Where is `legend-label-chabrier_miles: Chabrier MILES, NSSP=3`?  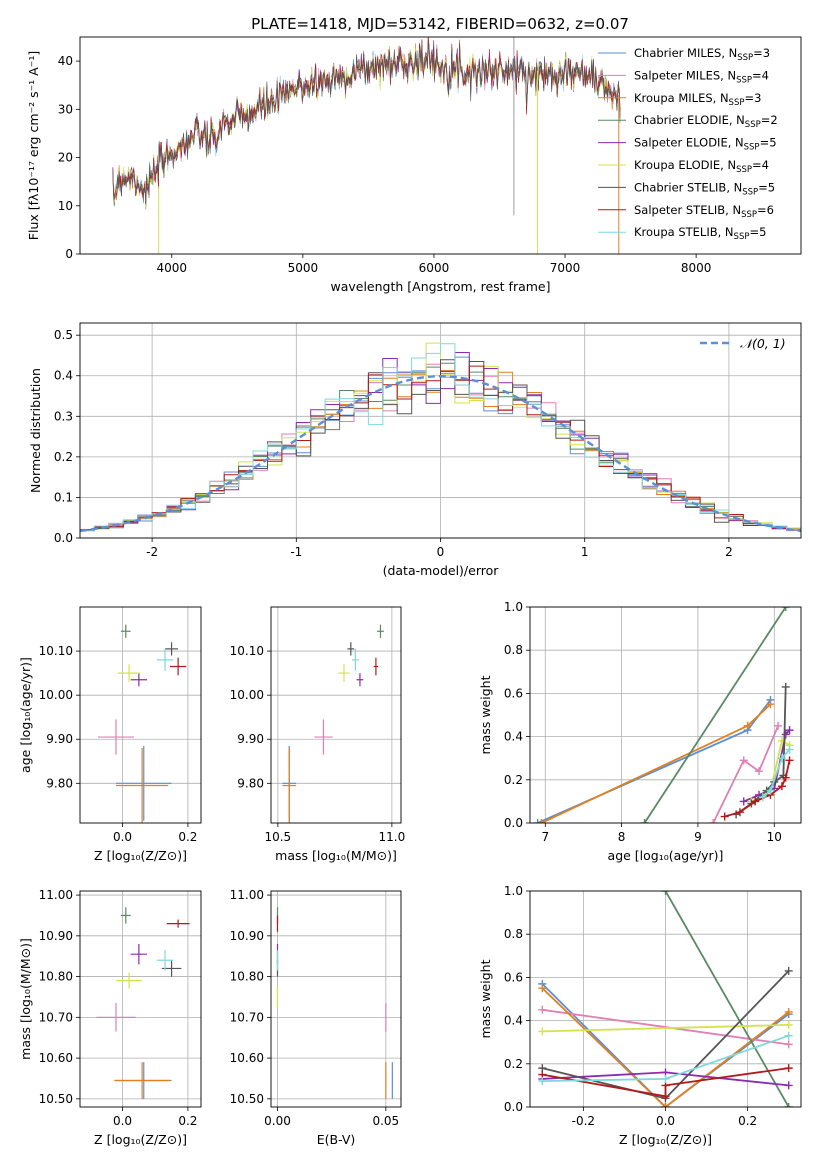 legend-label-chabrier_miles: Chabrier MILES, NSSP=3 is located at coordinates (702, 54).